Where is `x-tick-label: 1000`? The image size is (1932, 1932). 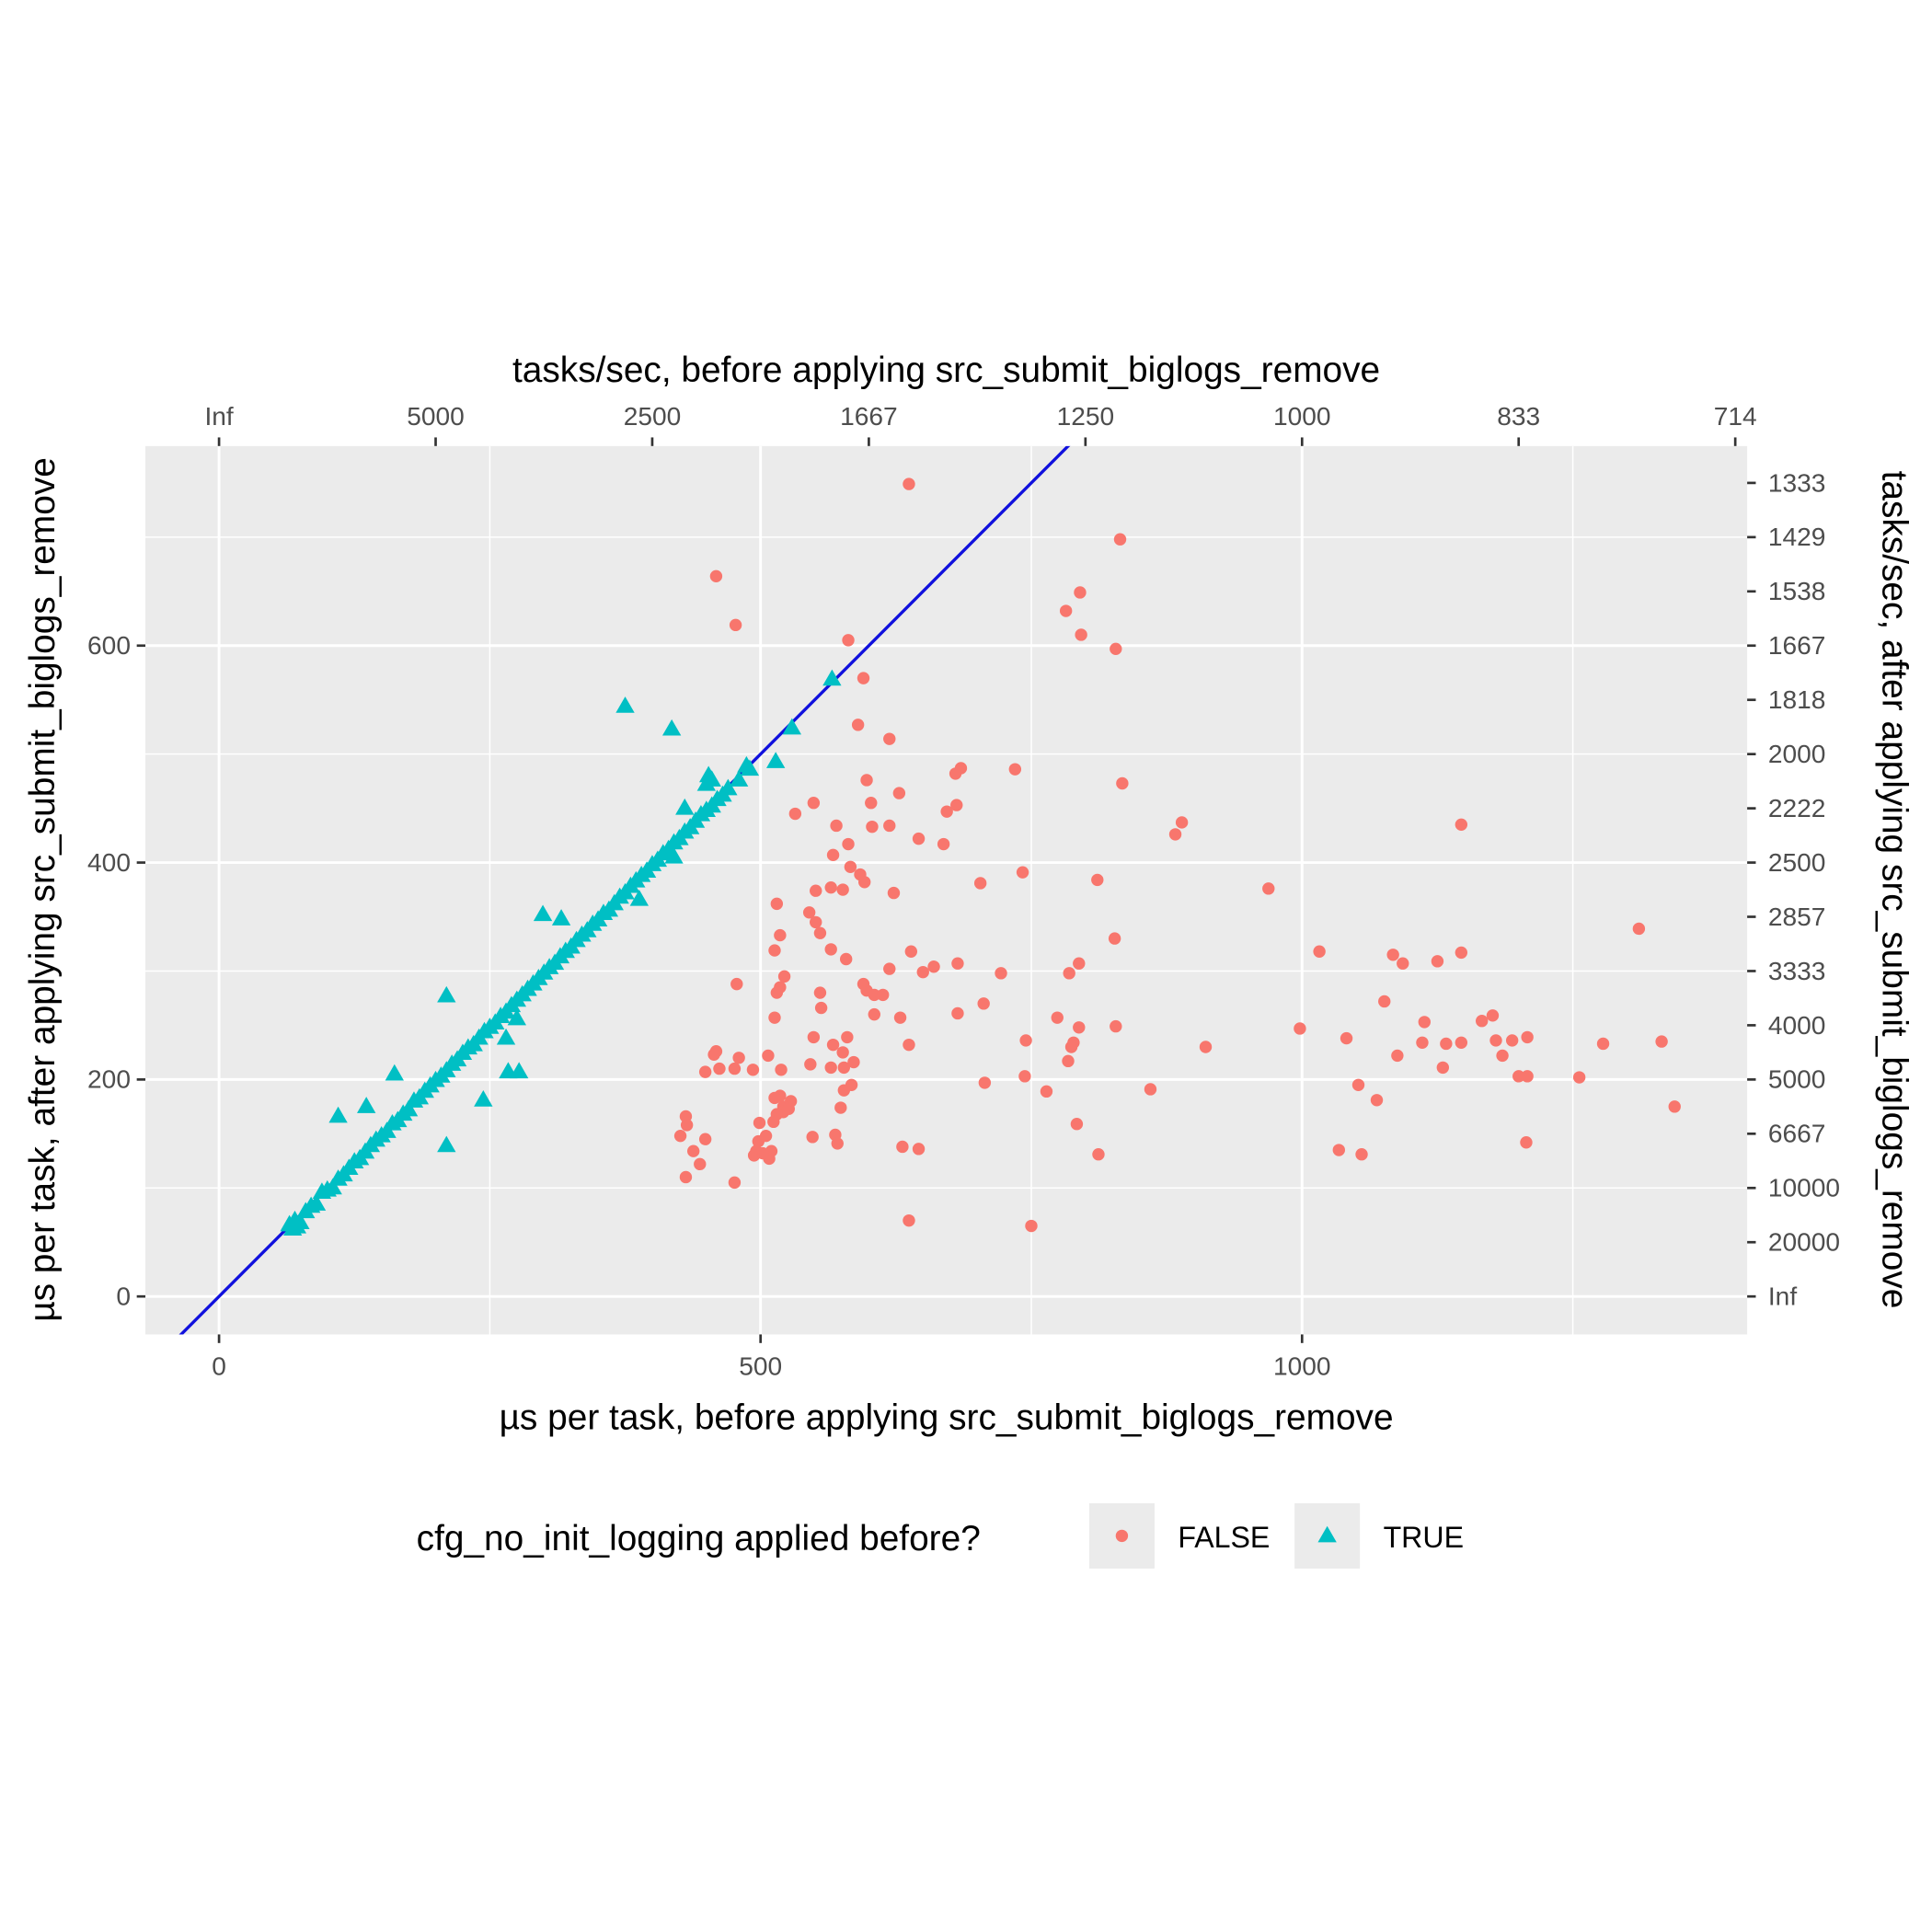 x-tick-label: 1000 is located at coordinates (1302, 1366).